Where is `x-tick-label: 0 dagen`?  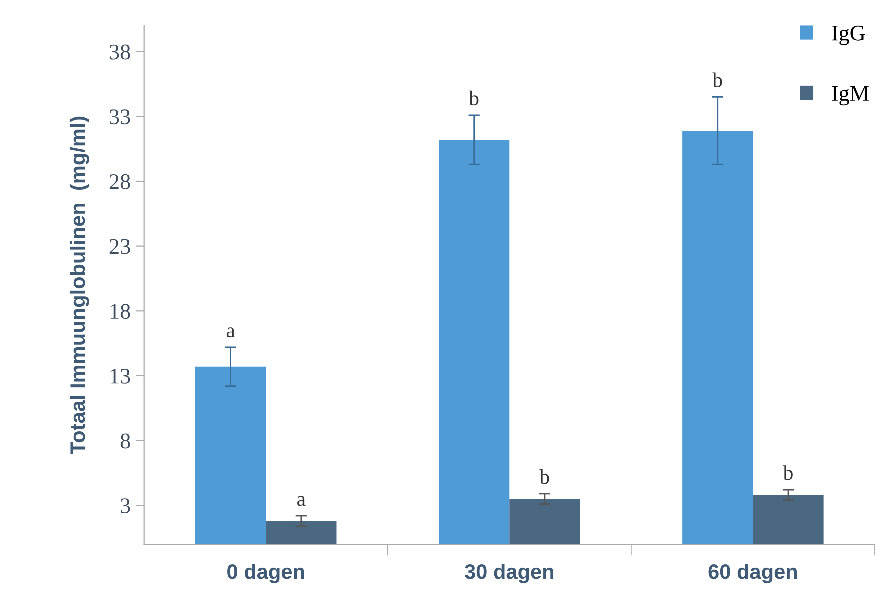
x-tick-label: 0 dagen is located at coordinates (266, 574).